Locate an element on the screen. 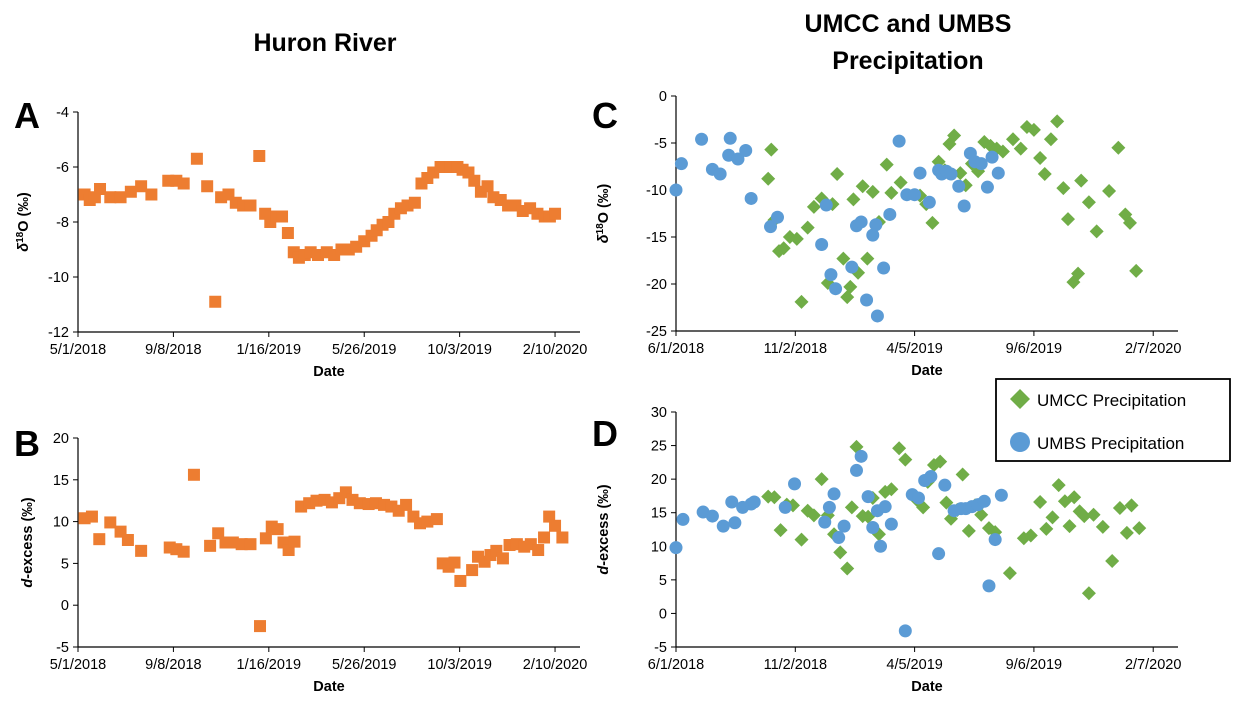 Image resolution: width=1239 pixels, height=707 pixels. y-tick-label: 5 is located at coordinates (65, 564).